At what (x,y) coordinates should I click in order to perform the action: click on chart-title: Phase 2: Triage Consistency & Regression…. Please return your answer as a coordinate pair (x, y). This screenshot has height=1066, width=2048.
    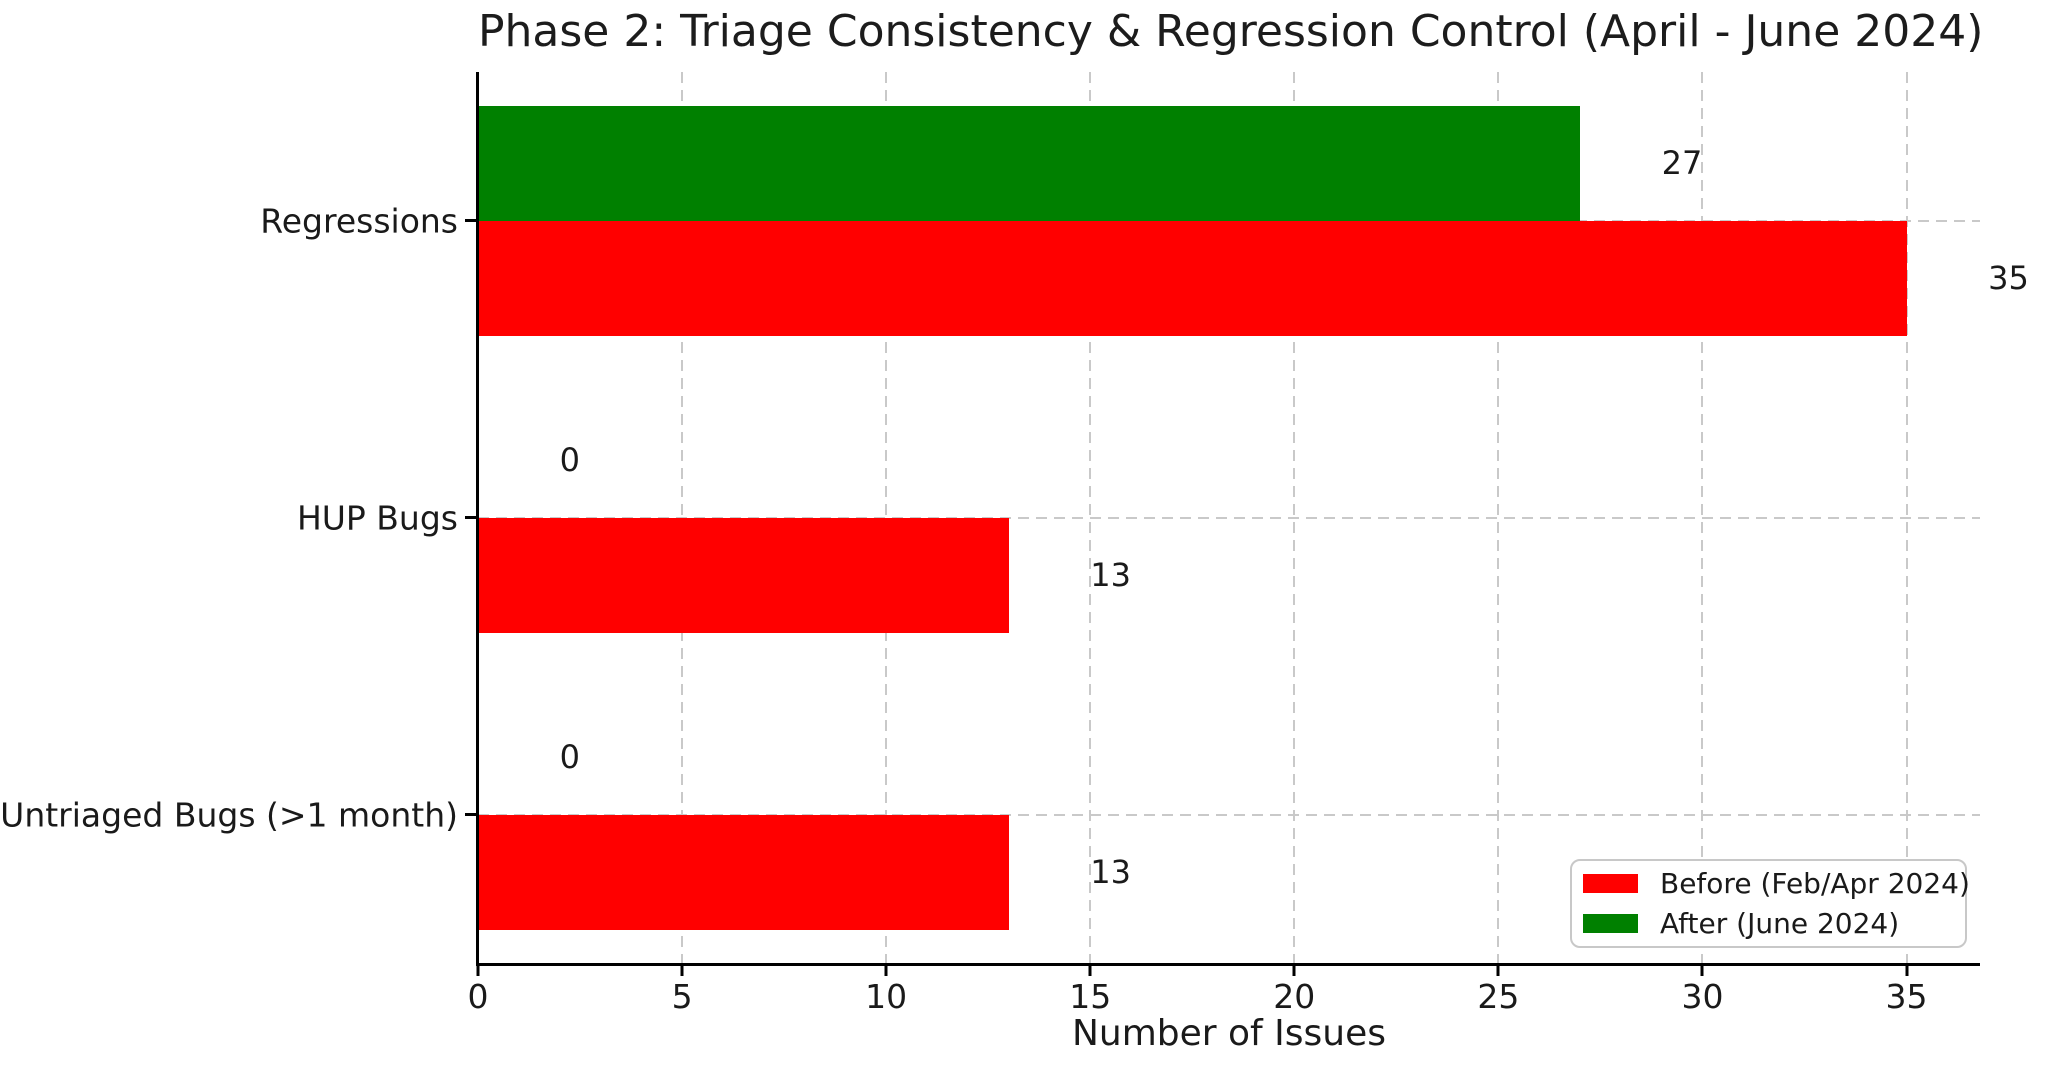
    Looking at the image, I should click on (1231, 31).